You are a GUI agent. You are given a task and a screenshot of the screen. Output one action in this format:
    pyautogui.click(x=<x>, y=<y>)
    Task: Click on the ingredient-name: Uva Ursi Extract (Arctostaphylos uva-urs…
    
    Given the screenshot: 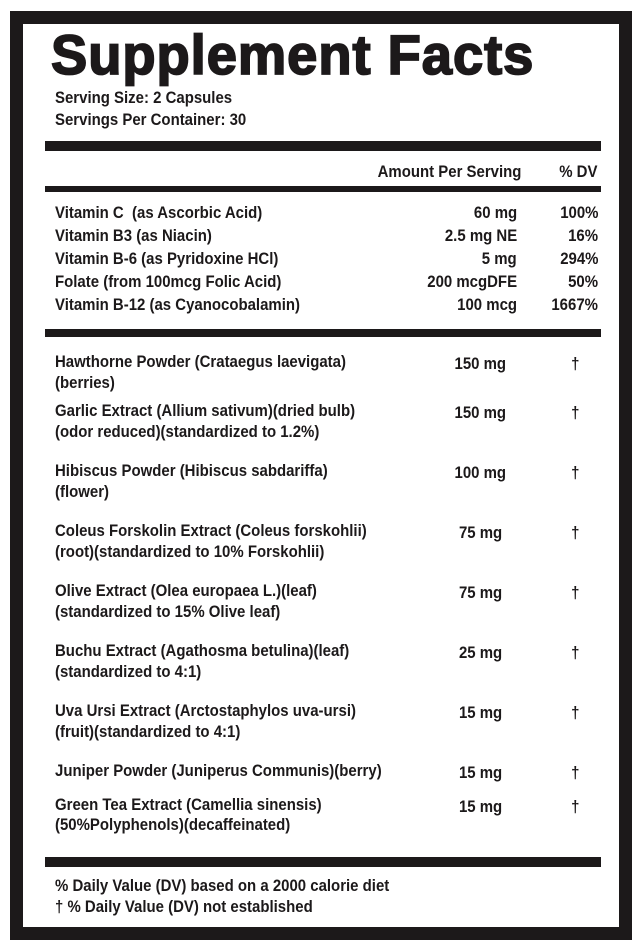 What is the action you would take?
    pyautogui.click(x=205, y=721)
    